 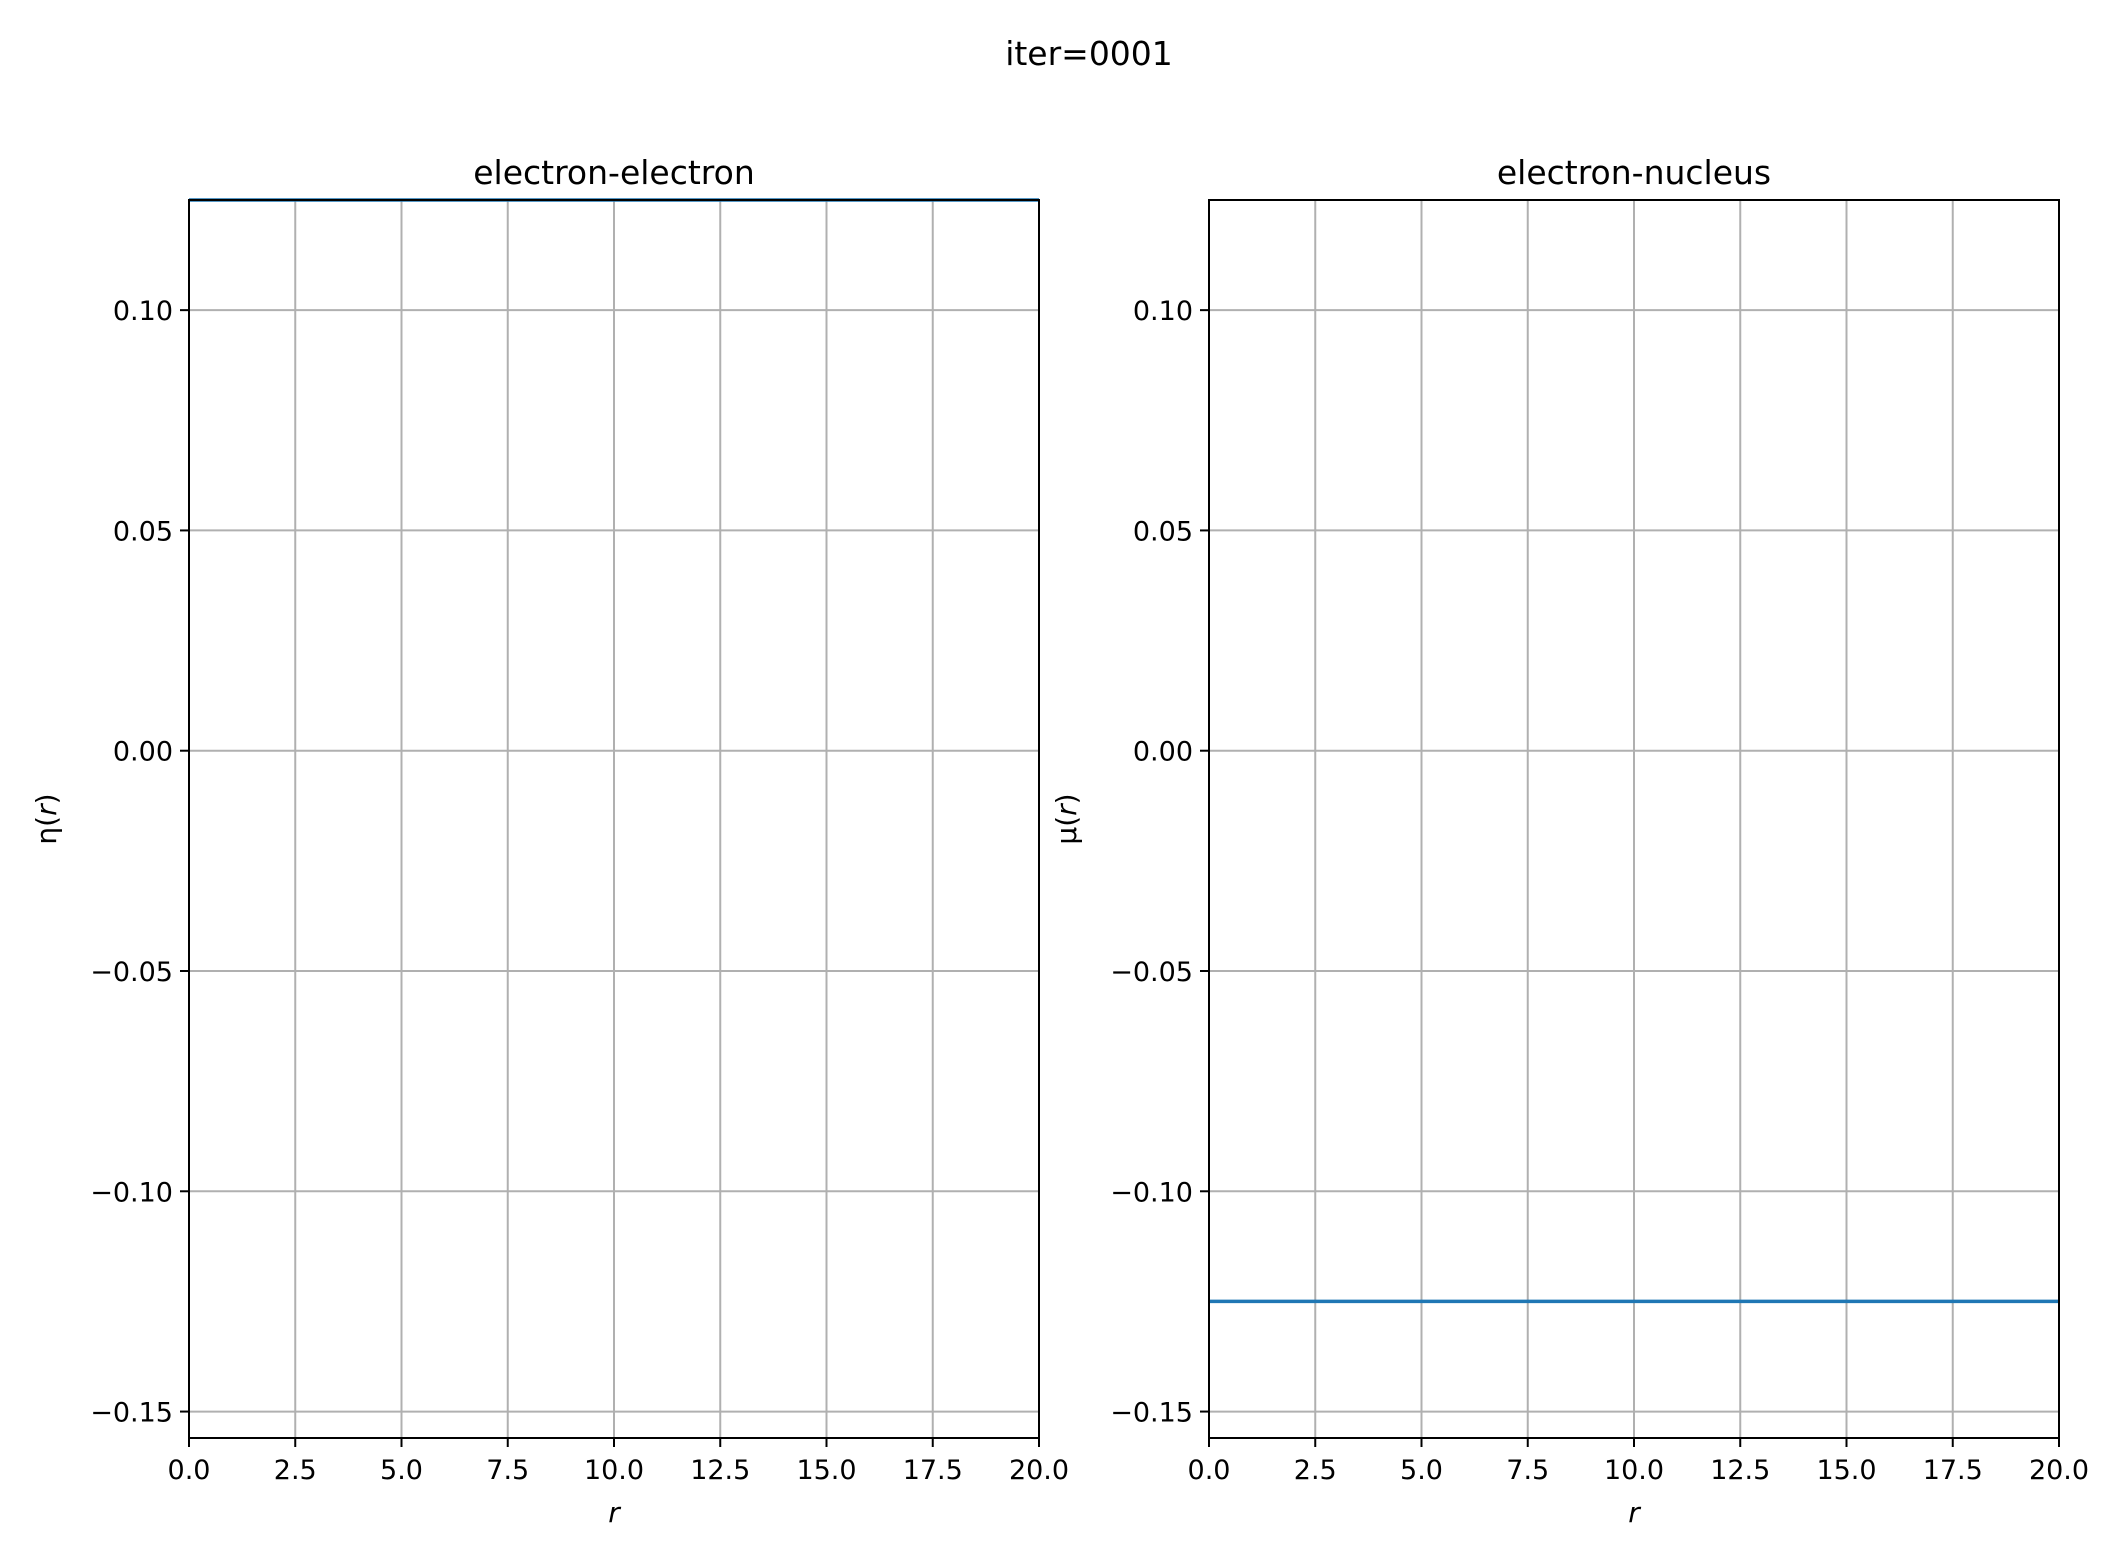 I want to click on axes-title: electron-nucleus, so click(x=1634, y=172).